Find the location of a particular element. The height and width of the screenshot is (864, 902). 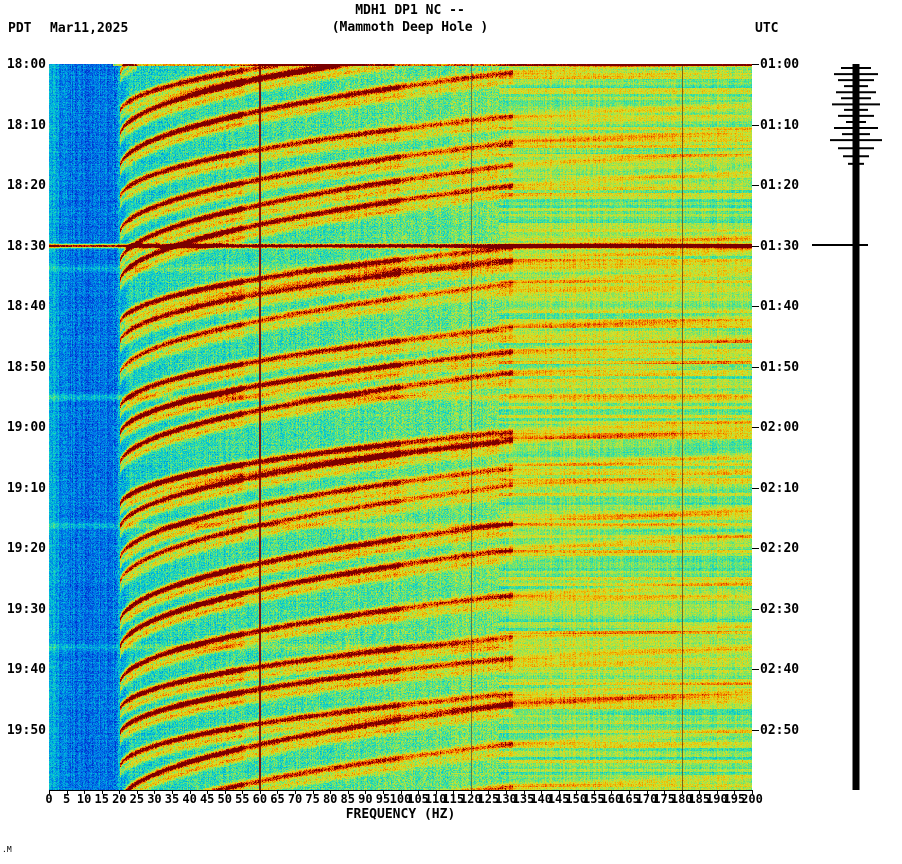

right-time-label: 02:10 is located at coordinates (780, 488).